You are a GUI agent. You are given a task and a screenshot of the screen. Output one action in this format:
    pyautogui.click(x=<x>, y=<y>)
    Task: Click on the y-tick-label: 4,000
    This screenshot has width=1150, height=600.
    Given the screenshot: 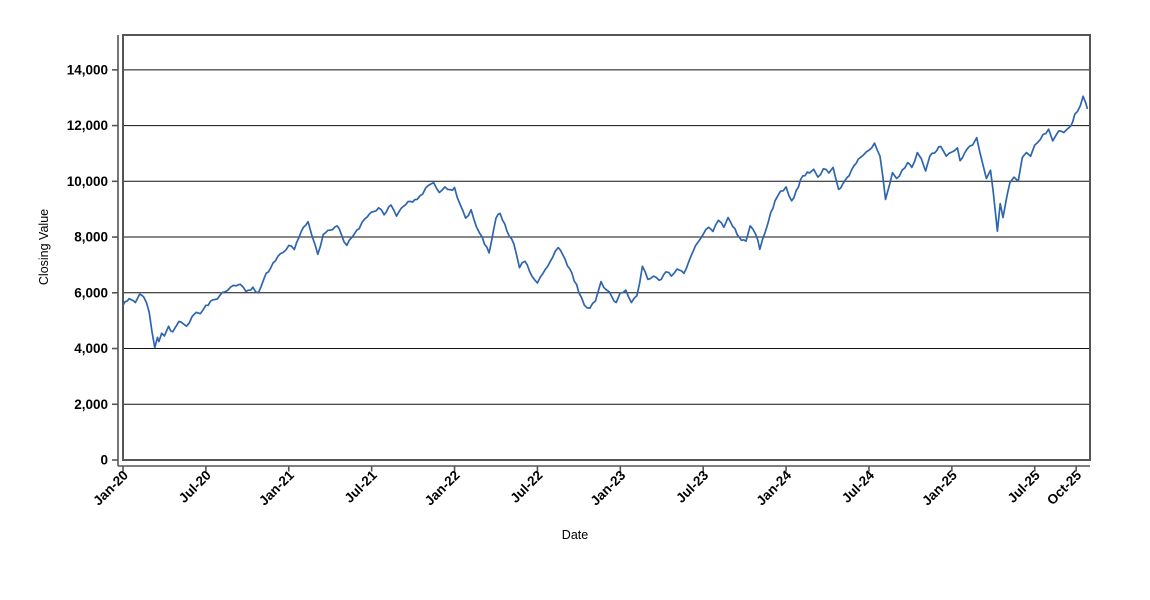 What is the action you would take?
    pyautogui.click(x=91, y=348)
    